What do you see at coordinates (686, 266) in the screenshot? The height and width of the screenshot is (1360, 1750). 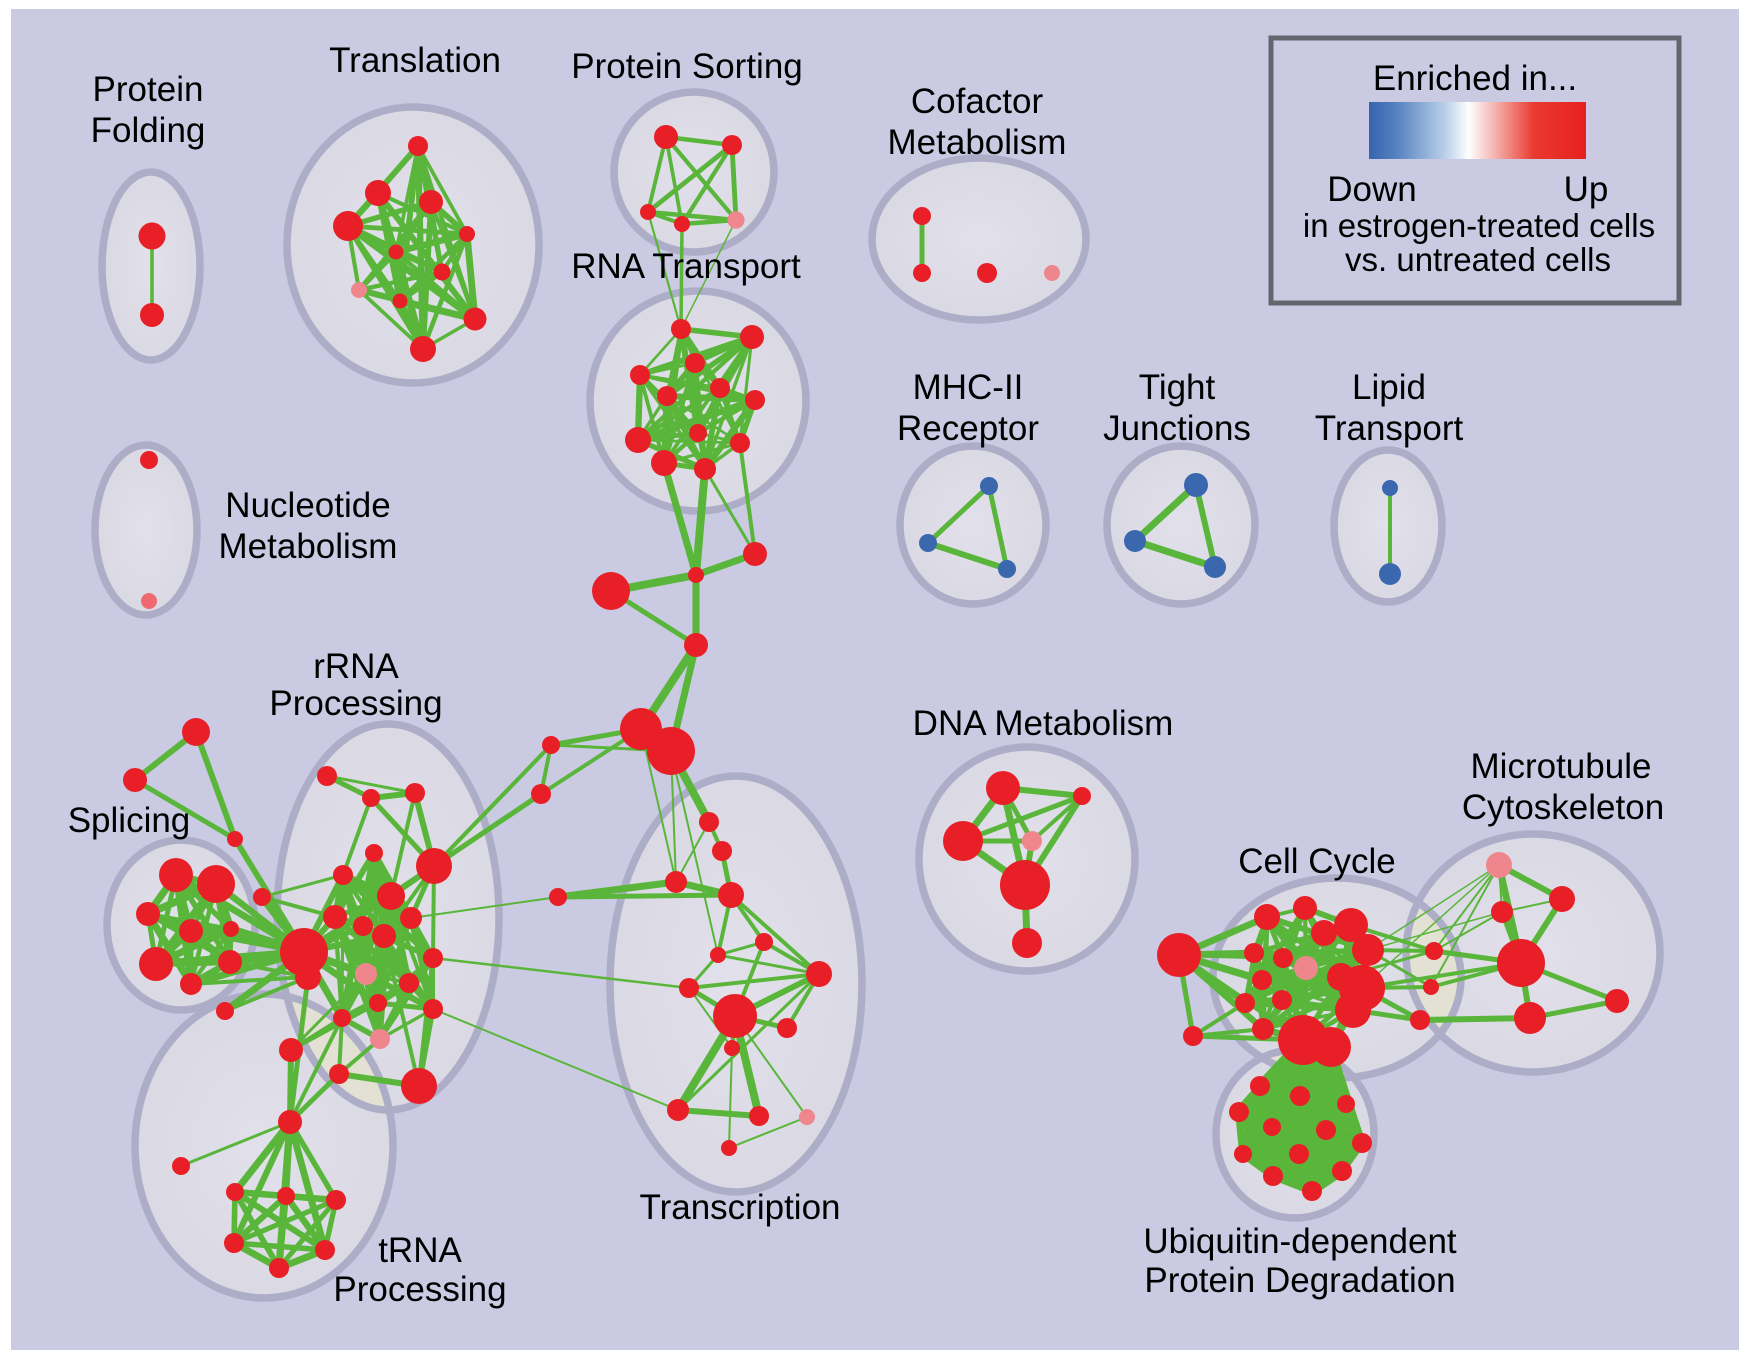 I see `svg-text: RNA Transport` at bounding box center [686, 266].